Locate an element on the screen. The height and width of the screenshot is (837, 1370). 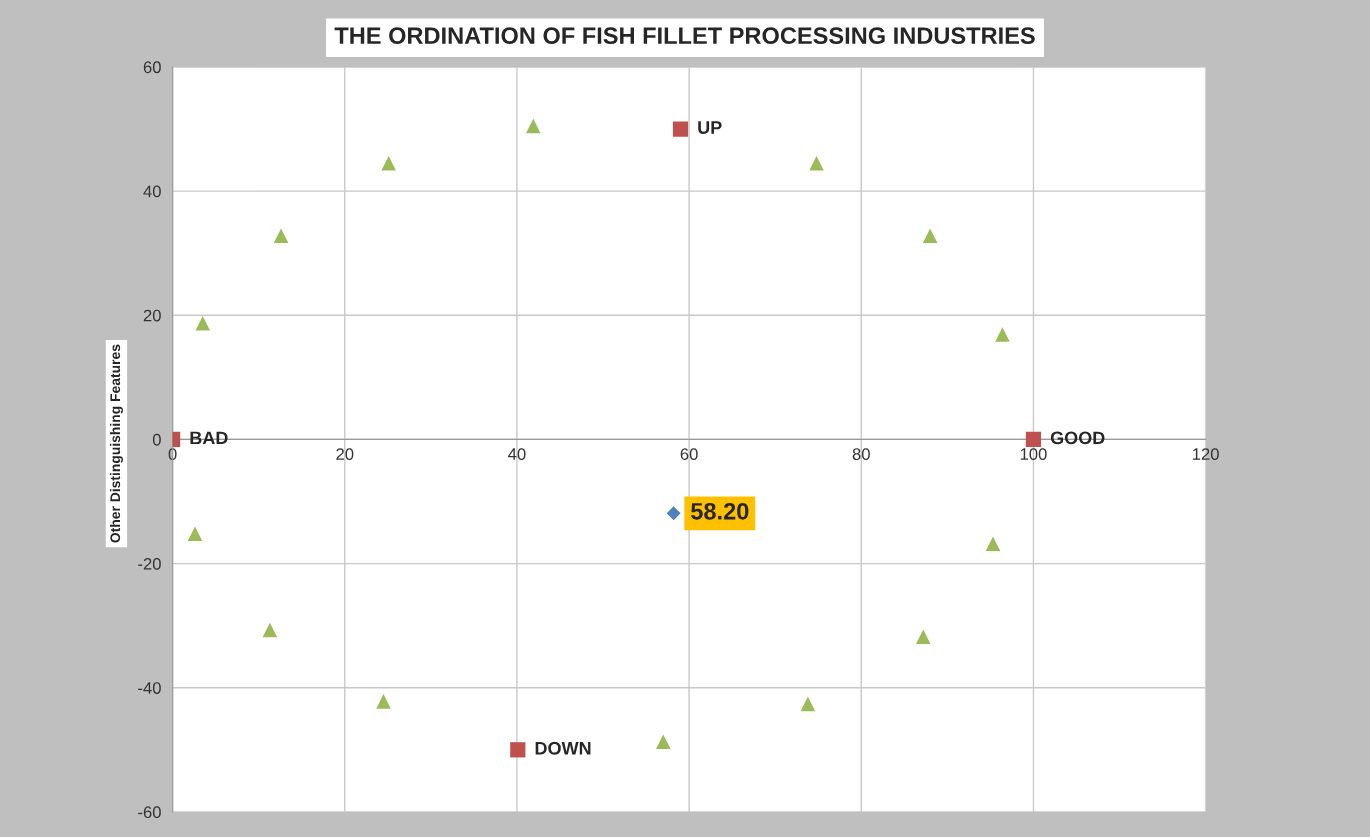
x-tick-label: 40 is located at coordinates (517, 454).